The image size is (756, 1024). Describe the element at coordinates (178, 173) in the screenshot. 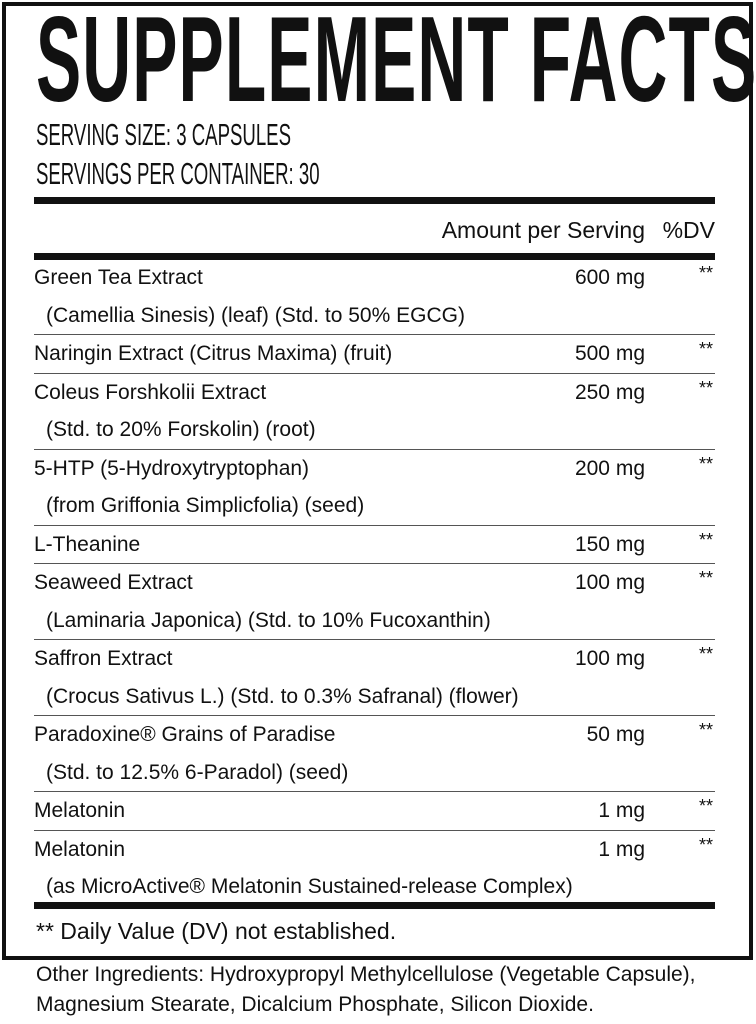

I see `servings-per-container: SERVINGS PER CONTAINER: 30` at that location.